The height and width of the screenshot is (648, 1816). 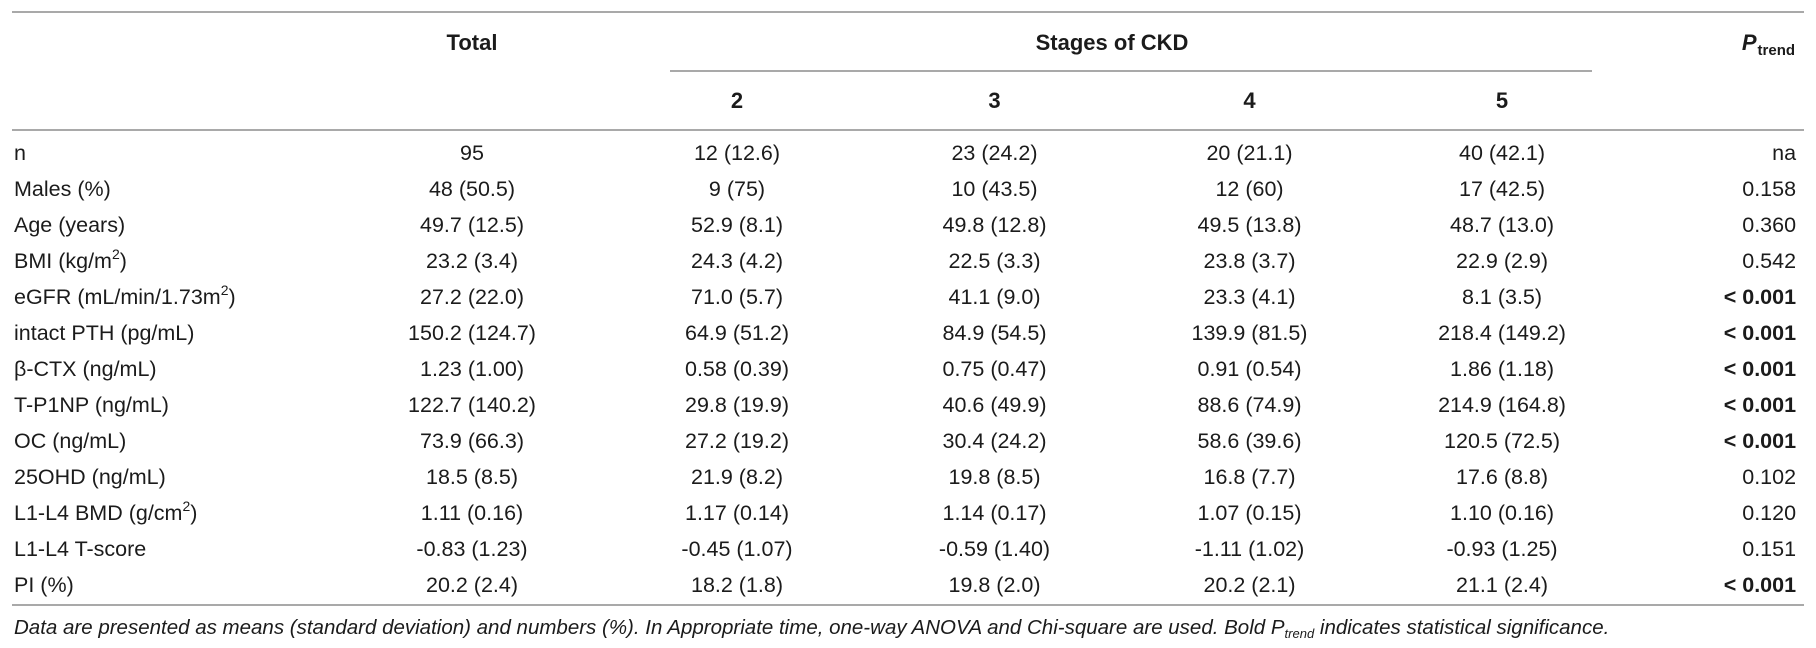 I want to click on value-cell: 18.5 (8.5), so click(x=472, y=477).